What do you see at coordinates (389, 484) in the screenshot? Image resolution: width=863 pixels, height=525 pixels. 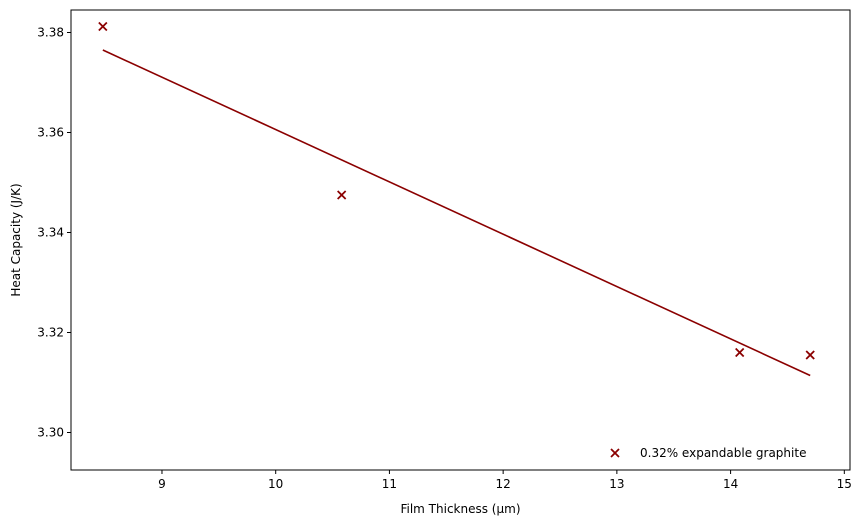 I see `x-tick-label: 11` at bounding box center [389, 484].